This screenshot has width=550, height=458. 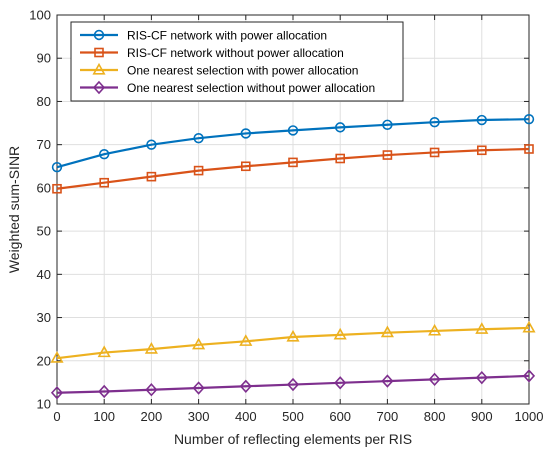 I want to click on legend-label: RIS-CF network without power allocation, so click(x=235, y=53).